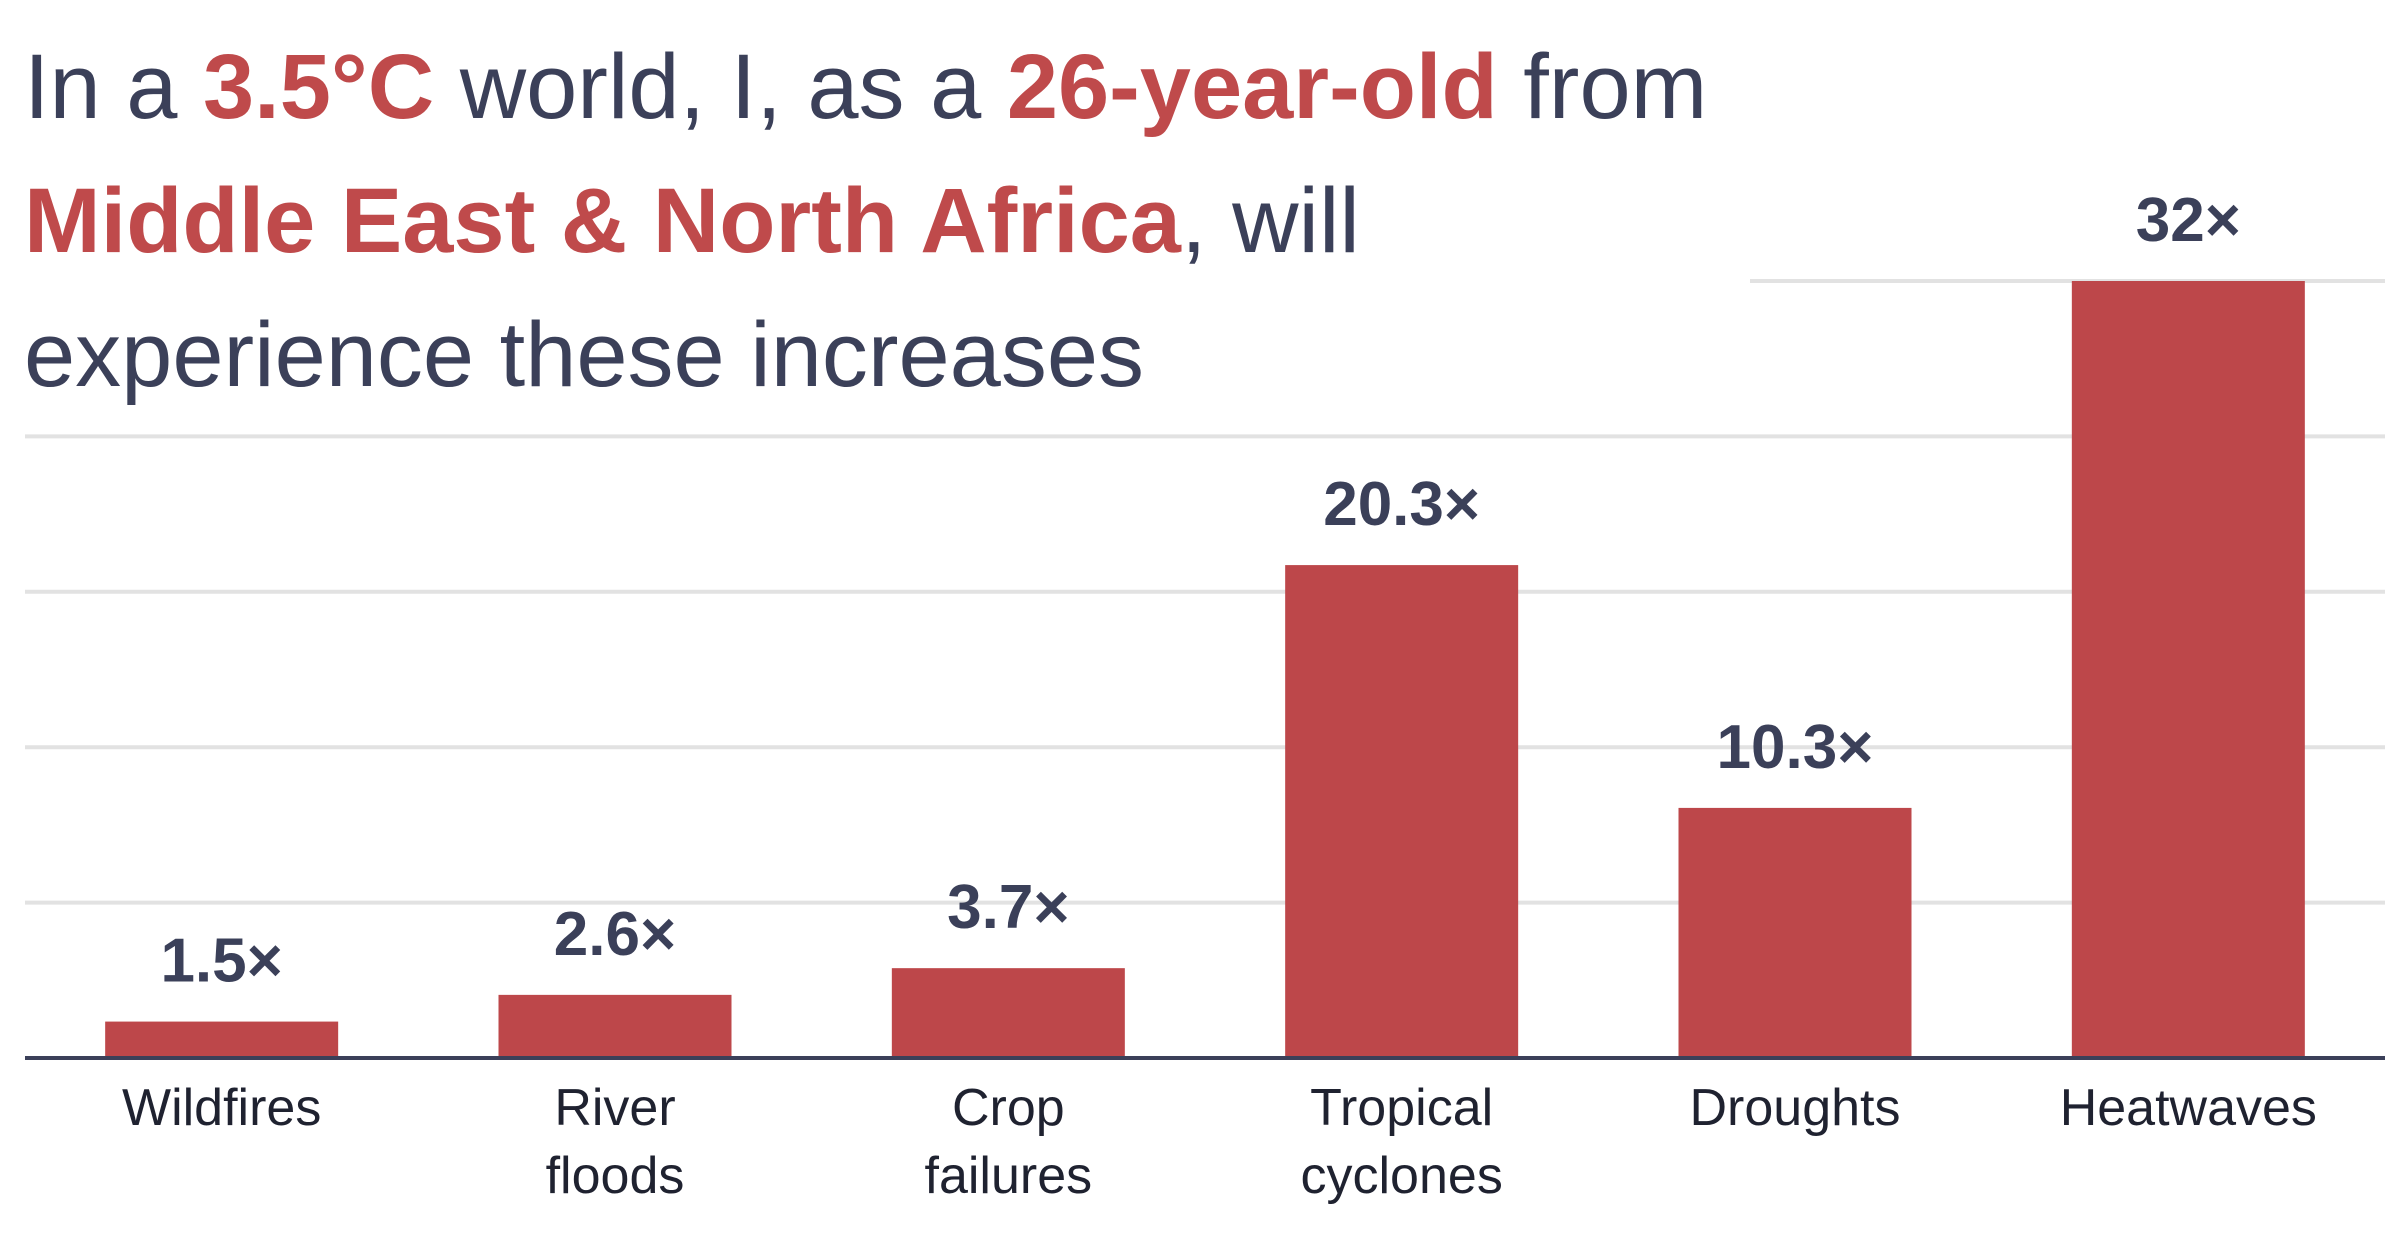 Image resolution: width=2400 pixels, height=1260 pixels. I want to click on x-tick-label: Heatwaves, so click(2188, 1108).